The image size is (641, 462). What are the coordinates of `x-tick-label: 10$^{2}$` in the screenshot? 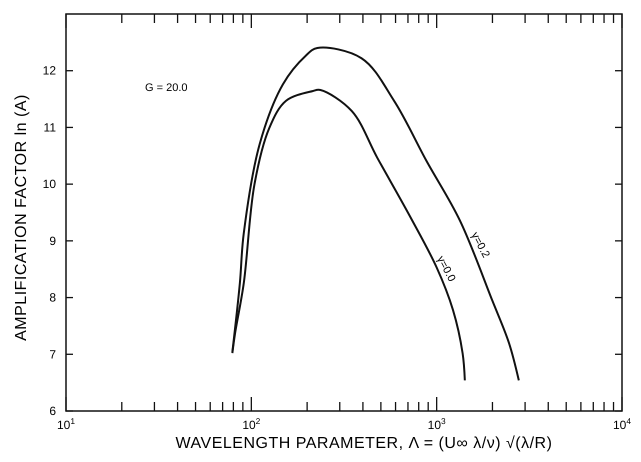 It's located at (251, 424).